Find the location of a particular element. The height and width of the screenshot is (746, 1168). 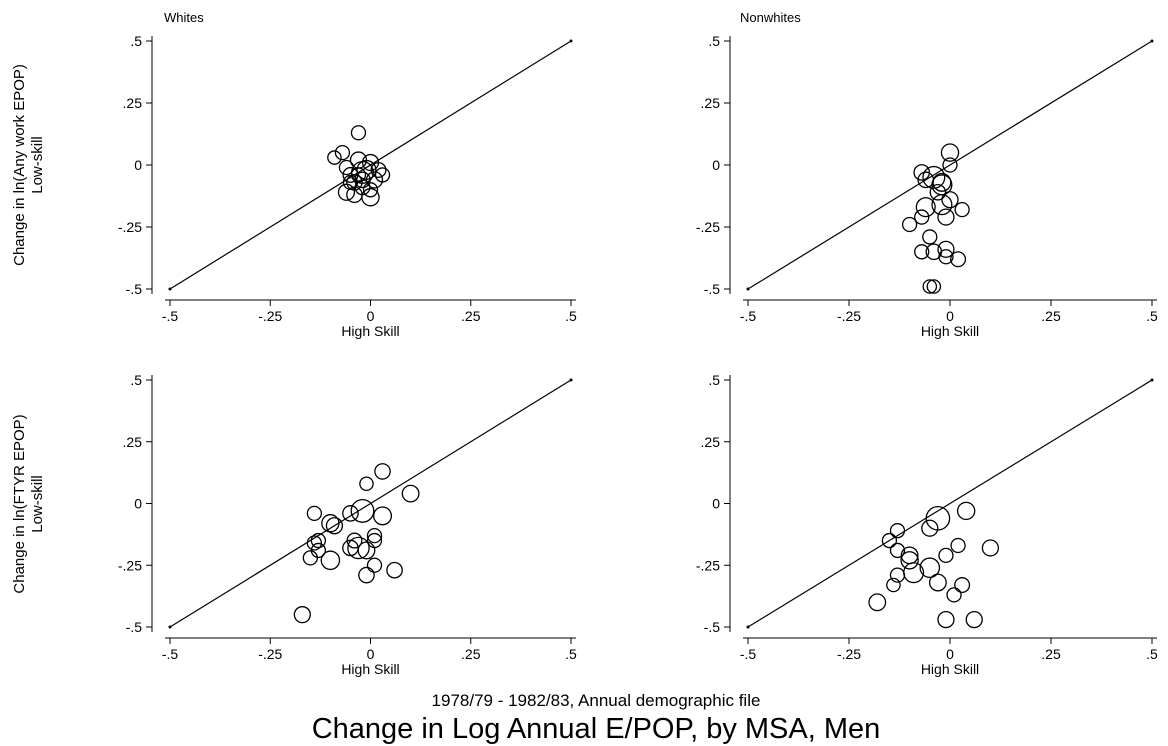

panel-title: Whites is located at coordinates (184, 17).